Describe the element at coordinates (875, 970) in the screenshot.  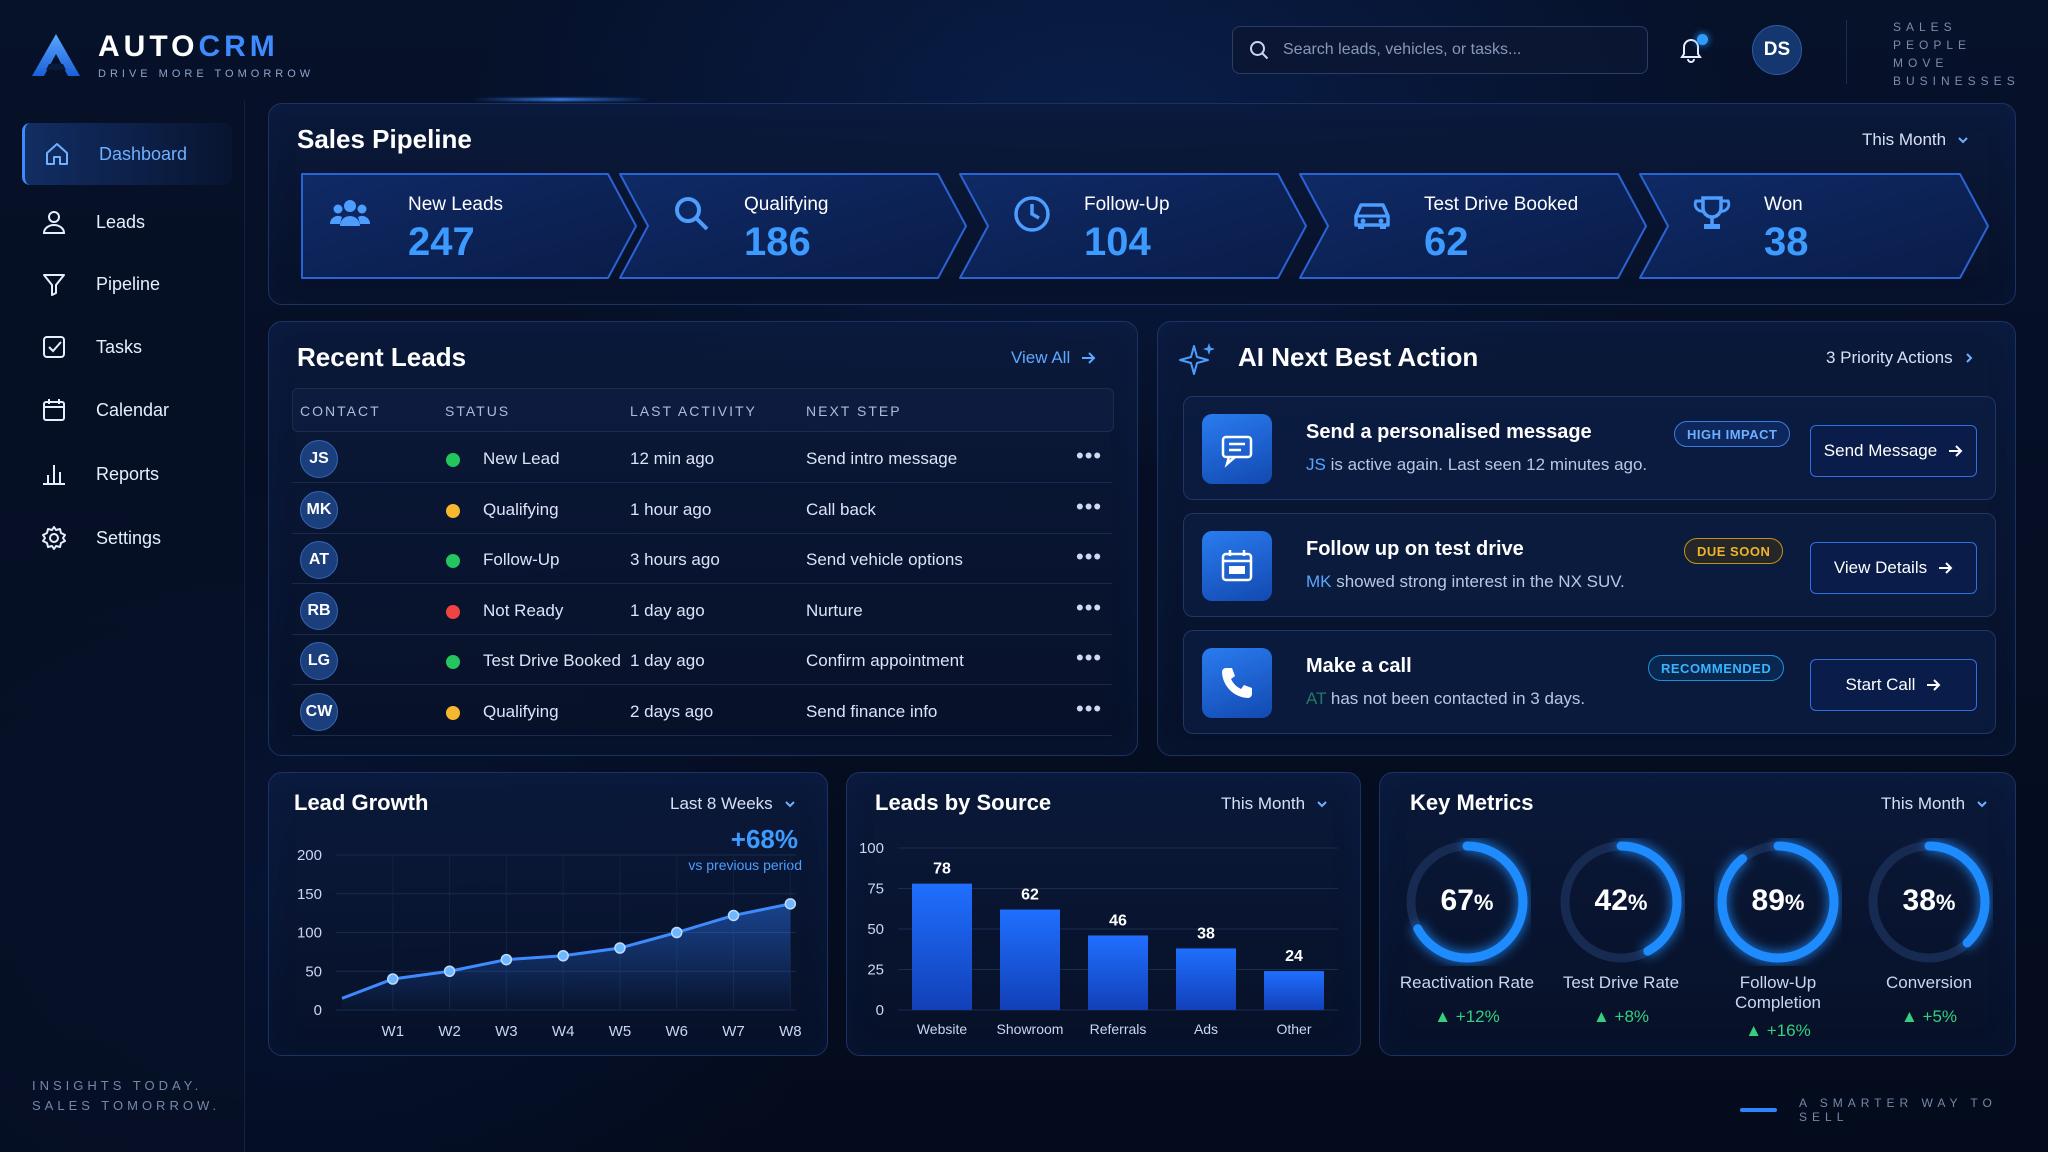
I see `y-tick-label: 25` at that location.